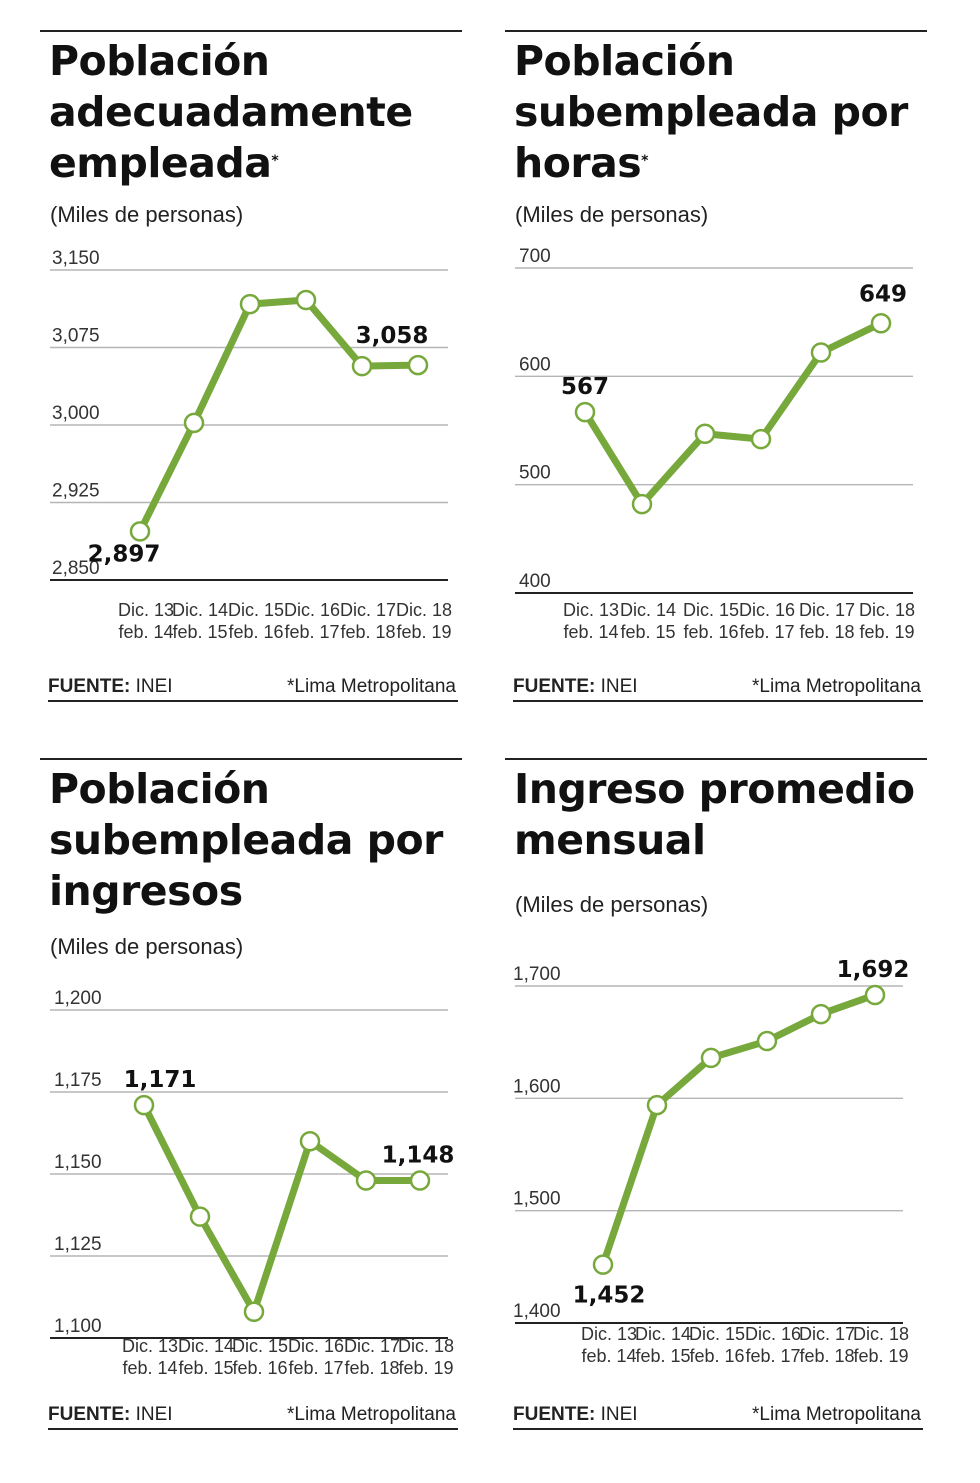  What do you see at coordinates (124, 554) in the screenshot?
I see `data-label: 2,897` at bounding box center [124, 554].